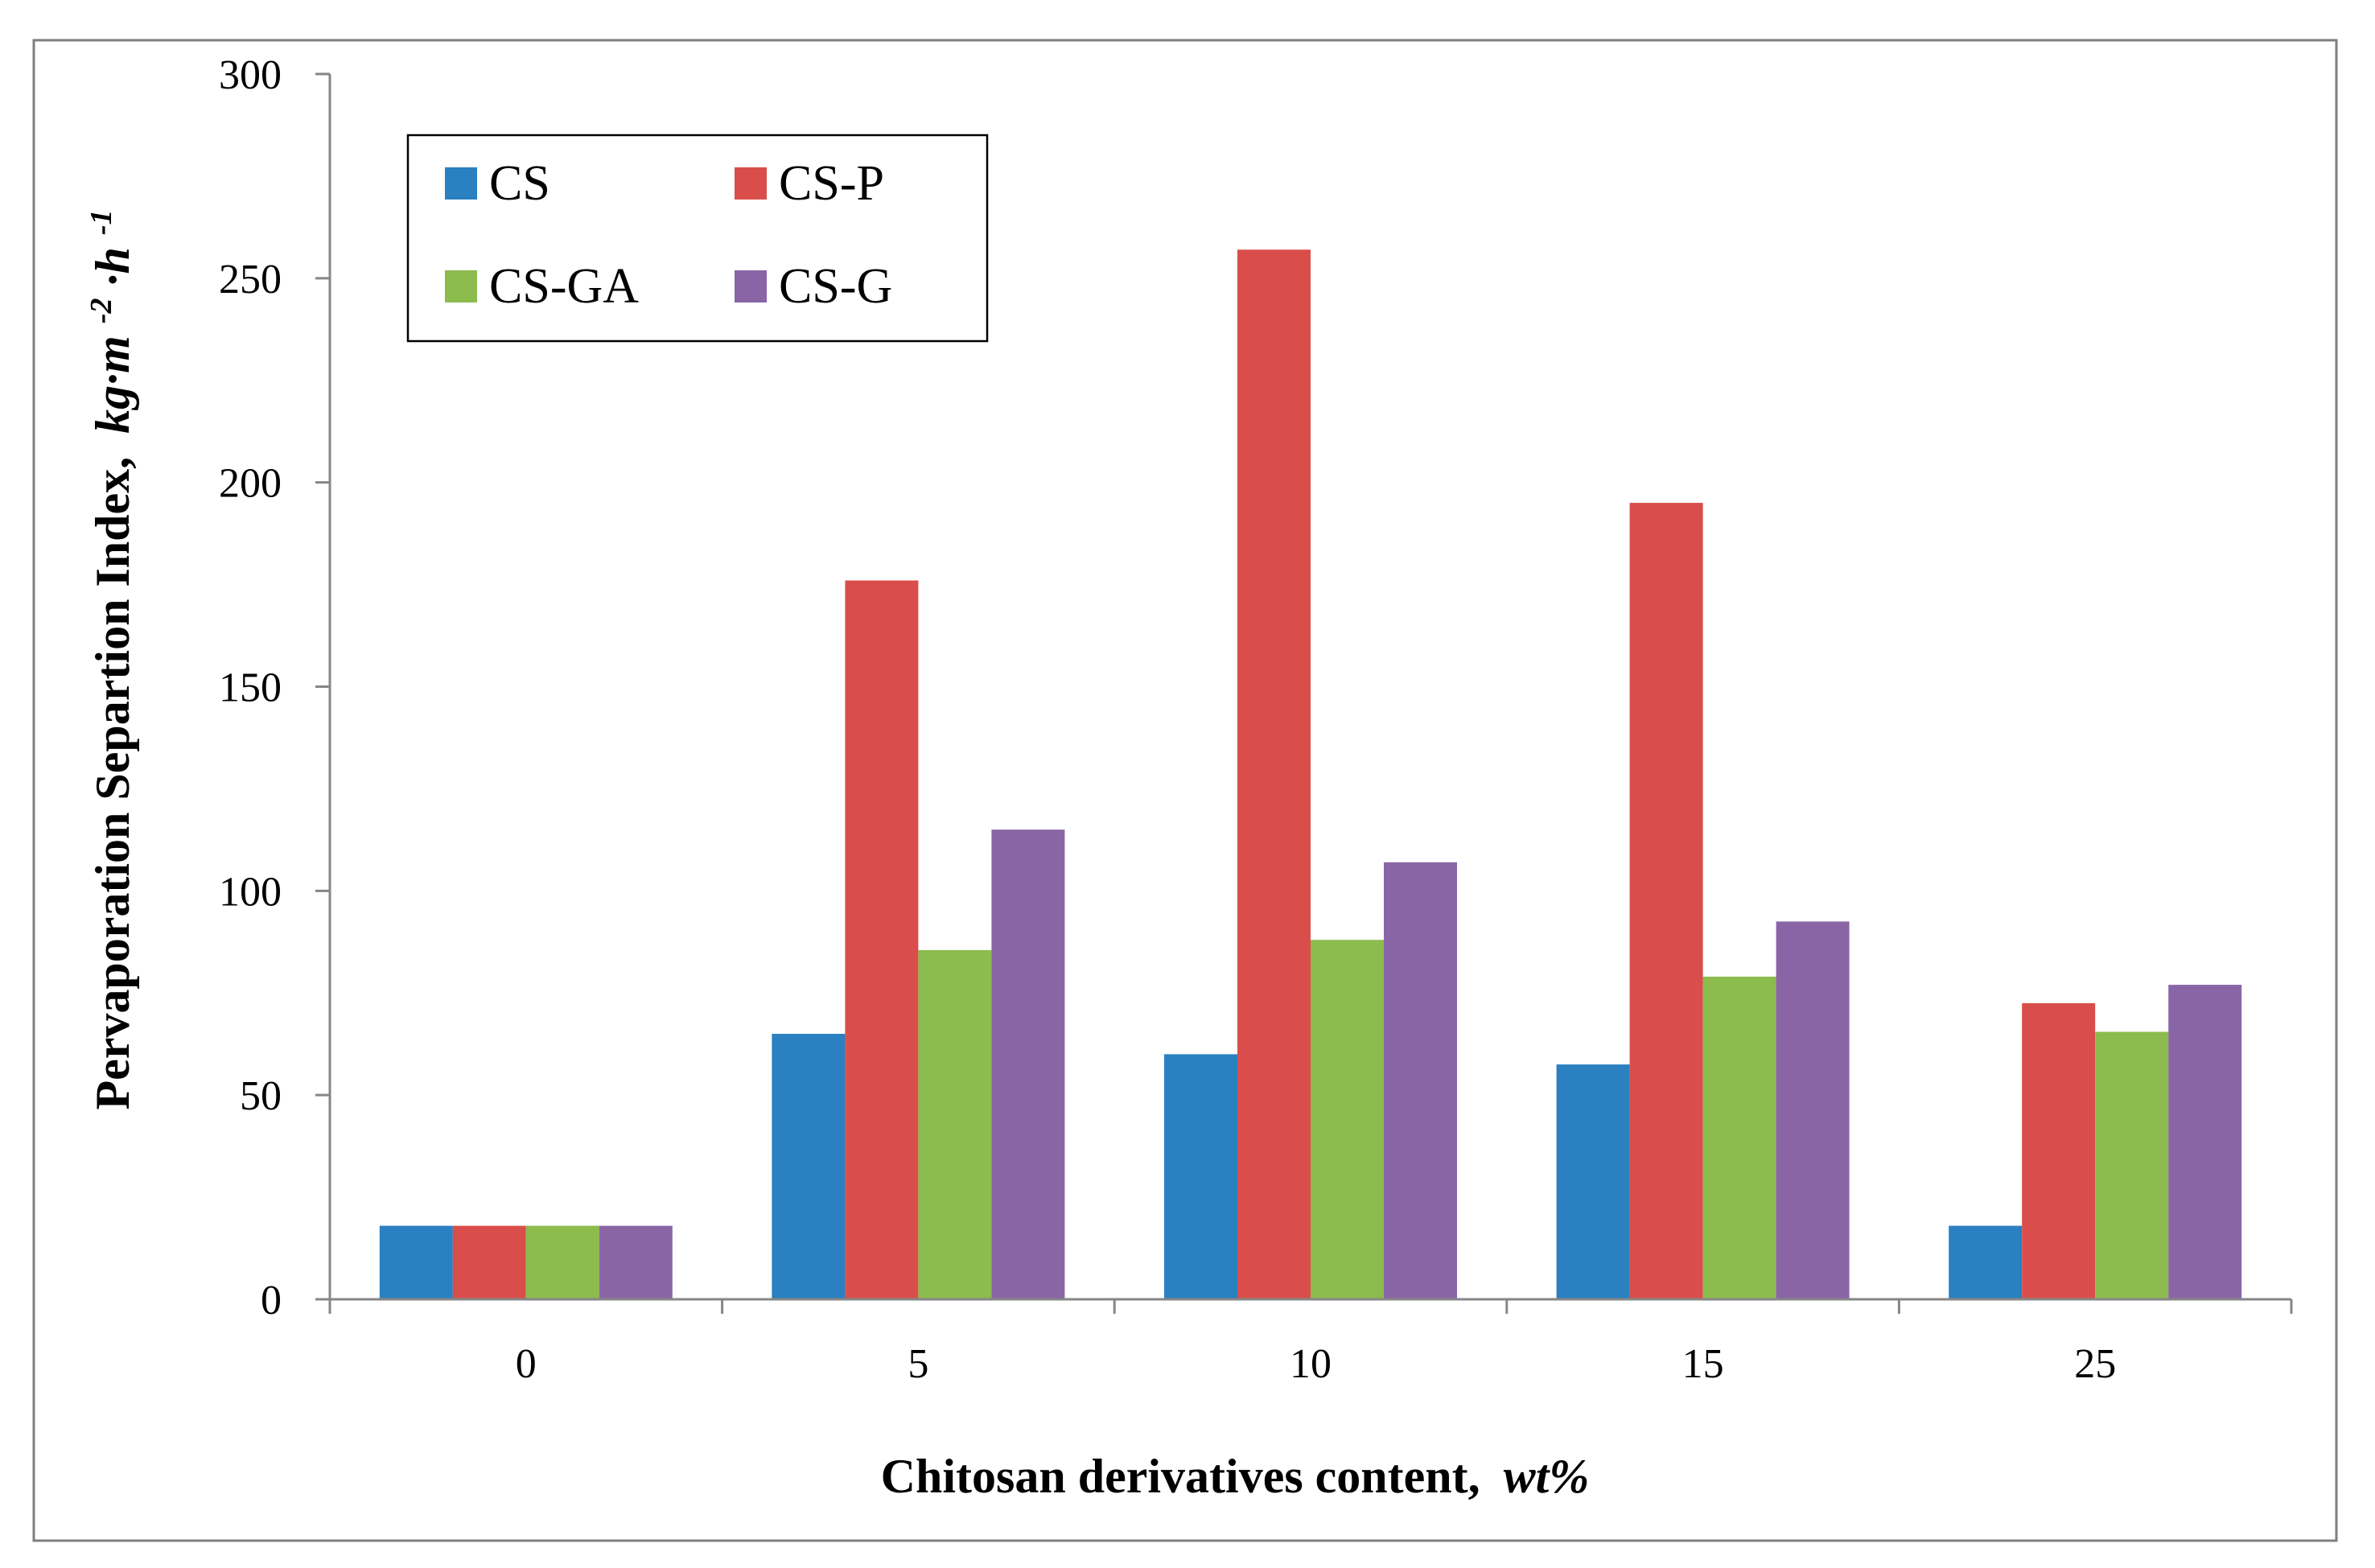 The width and height of the screenshot is (2375, 1568). Describe the element at coordinates (526, 1364) in the screenshot. I see `x-tick-label-0: 0` at that location.